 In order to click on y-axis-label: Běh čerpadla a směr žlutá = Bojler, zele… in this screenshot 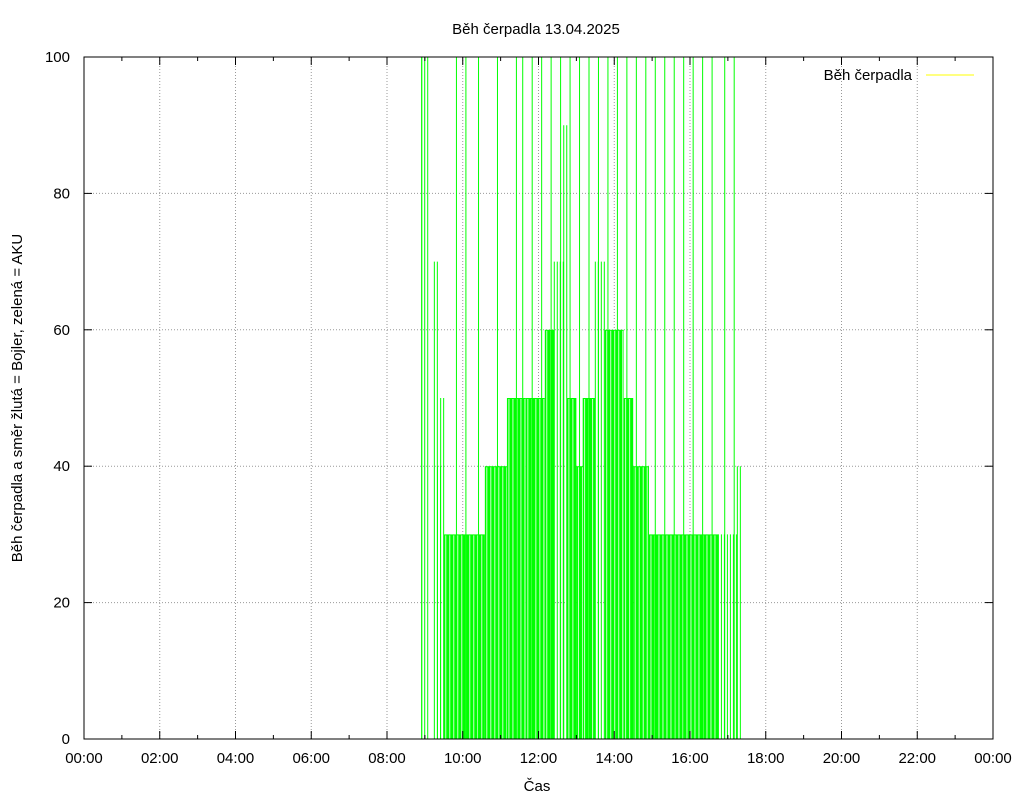, I will do `click(17, 398)`.